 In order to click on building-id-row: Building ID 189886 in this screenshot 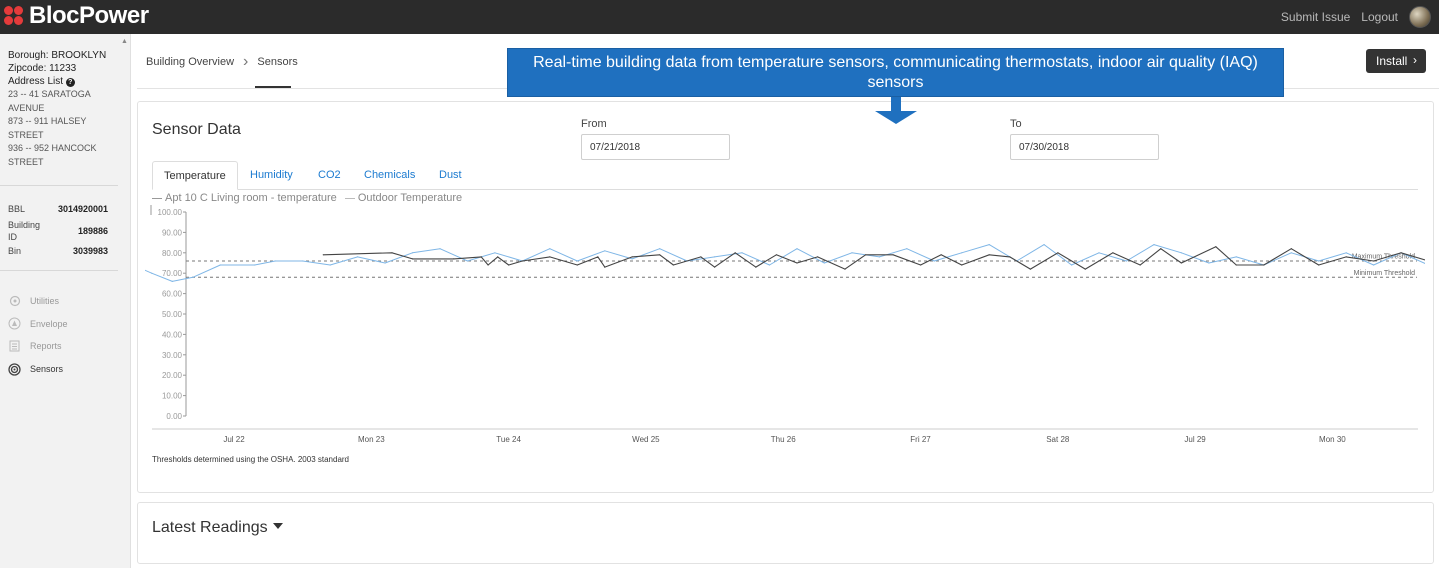, I will do `click(58, 230)`.